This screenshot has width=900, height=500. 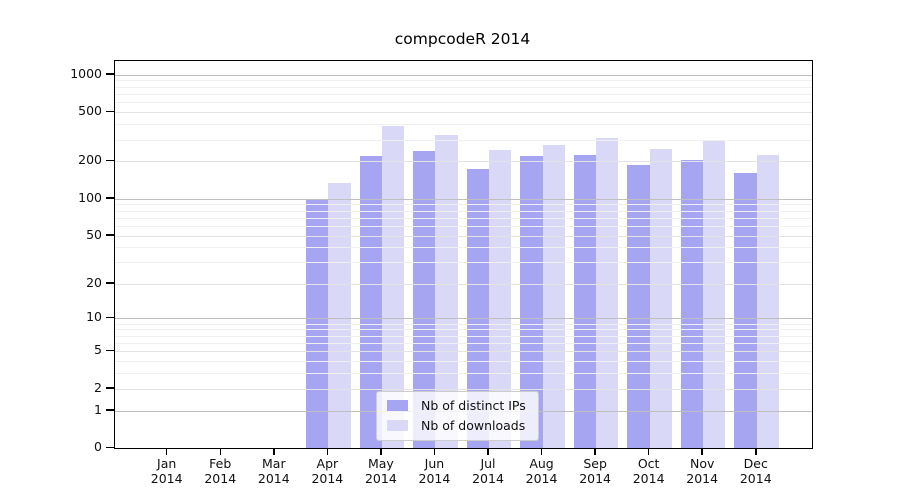 What do you see at coordinates (380, 471) in the screenshot?
I see `x-tick-label-may: May 2014` at bounding box center [380, 471].